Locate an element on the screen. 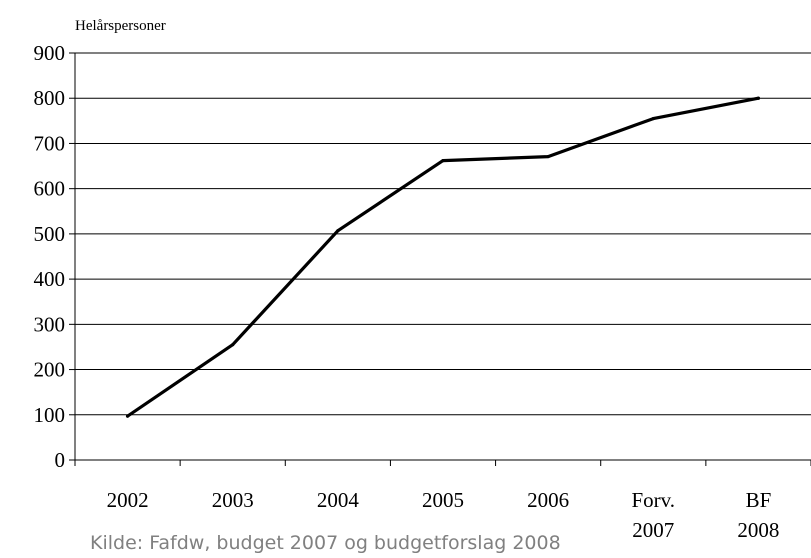 Image resolution: width=811 pixels, height=558 pixels. y-tick-label: 100 is located at coordinates (50, 415).